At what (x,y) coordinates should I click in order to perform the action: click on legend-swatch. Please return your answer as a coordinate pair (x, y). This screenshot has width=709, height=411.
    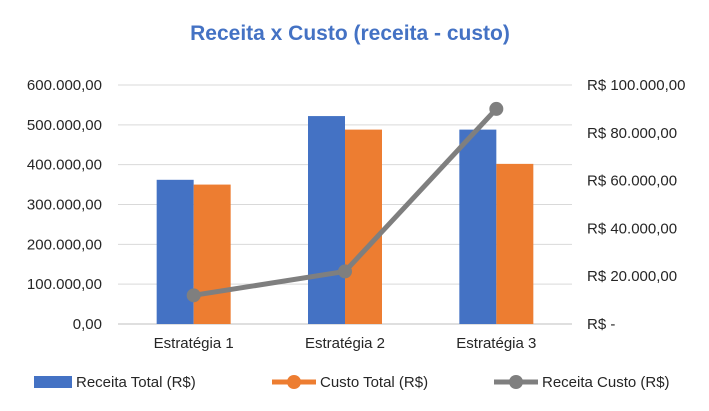
    Looking at the image, I should click on (53, 382).